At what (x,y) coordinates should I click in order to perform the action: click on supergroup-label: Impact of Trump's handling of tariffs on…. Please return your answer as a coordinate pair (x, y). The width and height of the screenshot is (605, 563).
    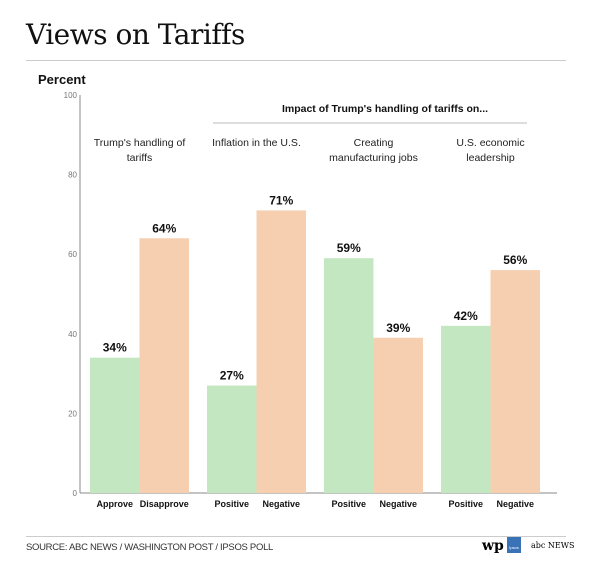
    Looking at the image, I should click on (385, 109).